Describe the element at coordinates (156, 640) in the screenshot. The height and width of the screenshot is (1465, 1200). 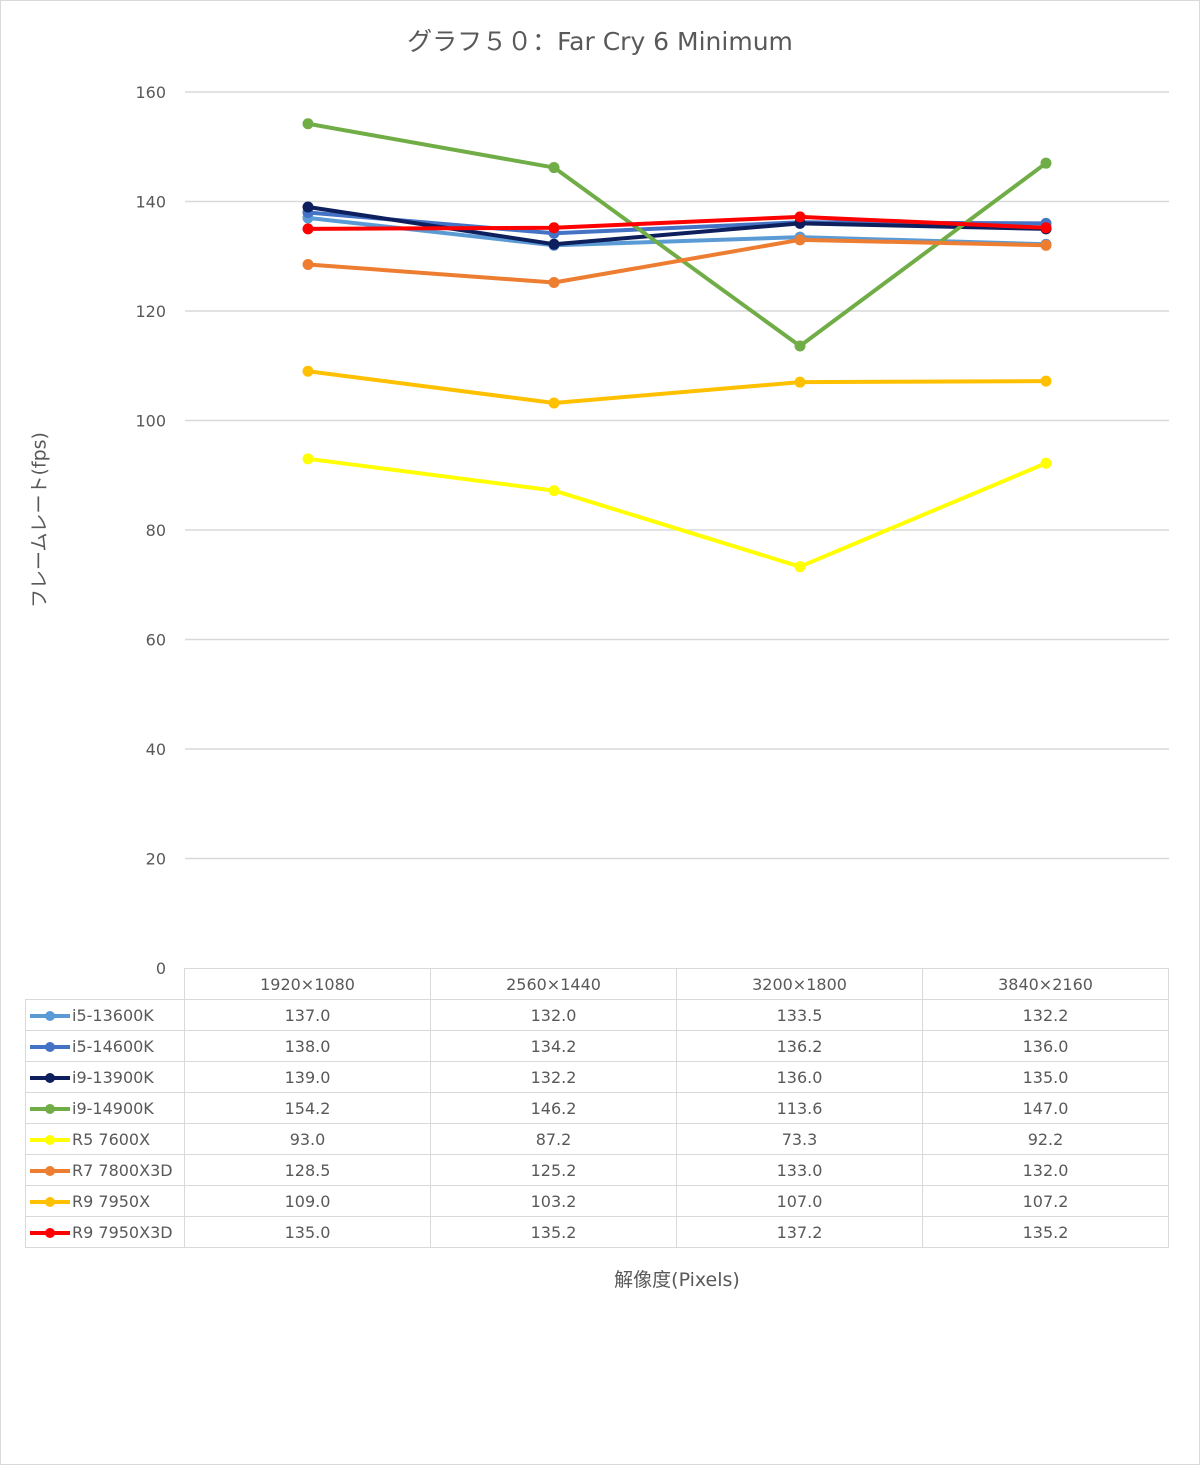
I see `y-tick-label: 60` at that location.